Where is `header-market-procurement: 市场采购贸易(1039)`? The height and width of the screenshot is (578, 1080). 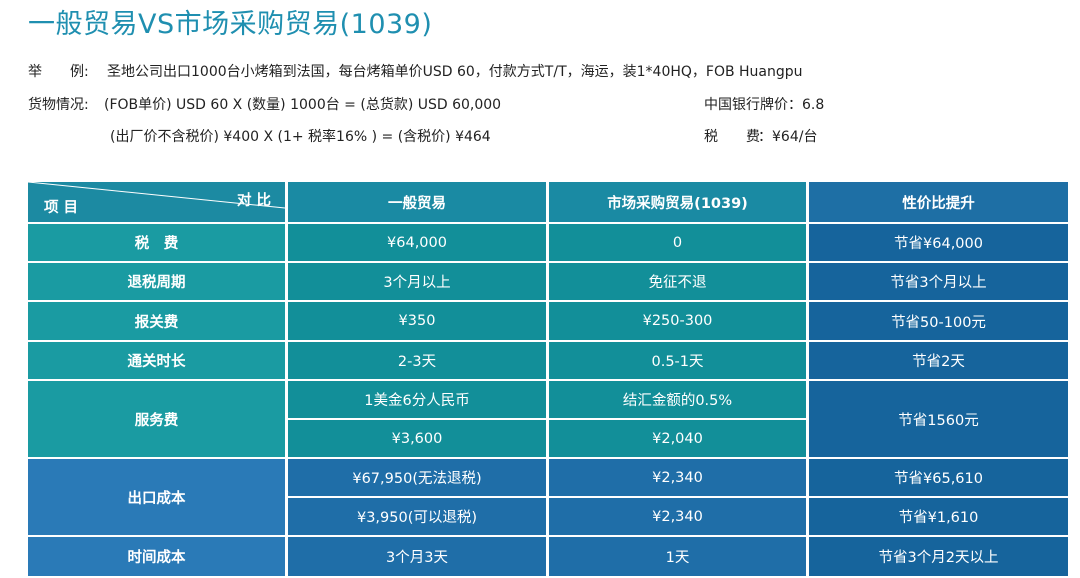 header-market-procurement: 市场采购贸易(1039) is located at coordinates (677, 202).